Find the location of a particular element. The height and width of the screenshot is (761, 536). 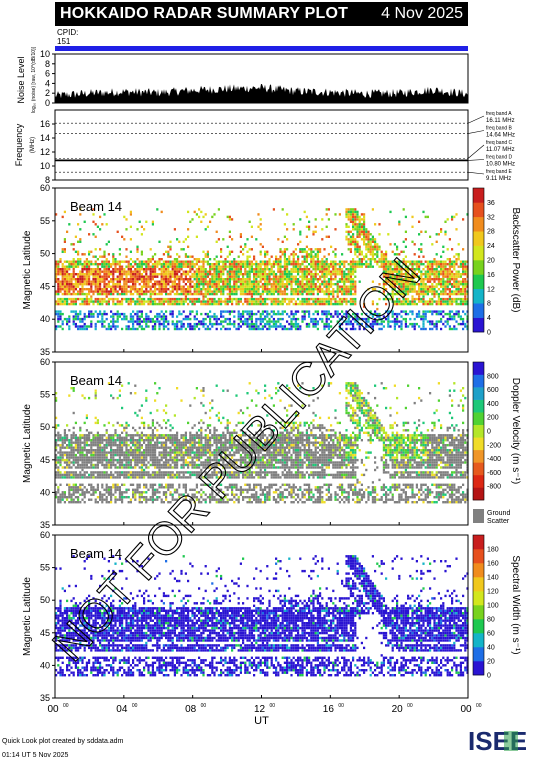

time-xtick-label: 16 is located at coordinates (329, 709).